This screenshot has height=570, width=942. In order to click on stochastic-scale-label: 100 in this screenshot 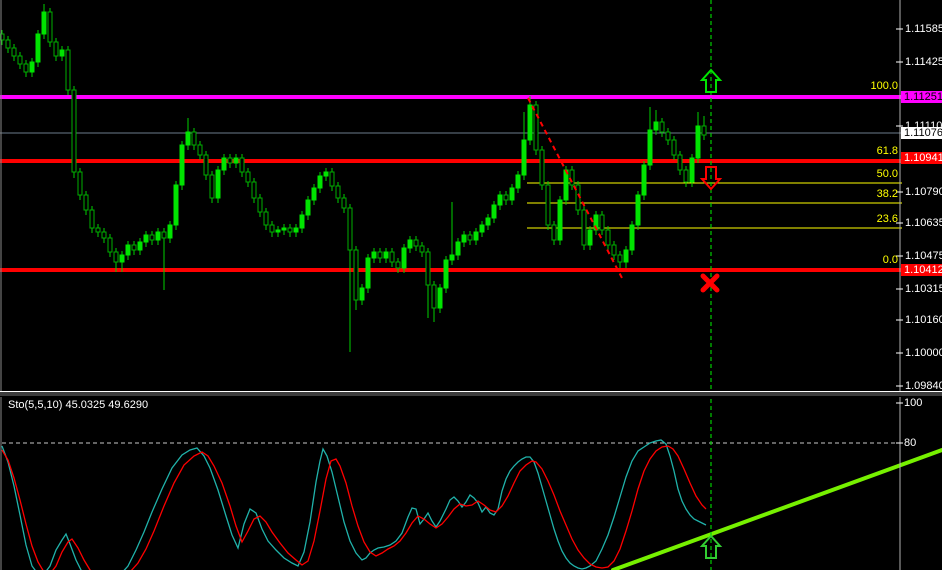, I will do `click(913, 403)`.